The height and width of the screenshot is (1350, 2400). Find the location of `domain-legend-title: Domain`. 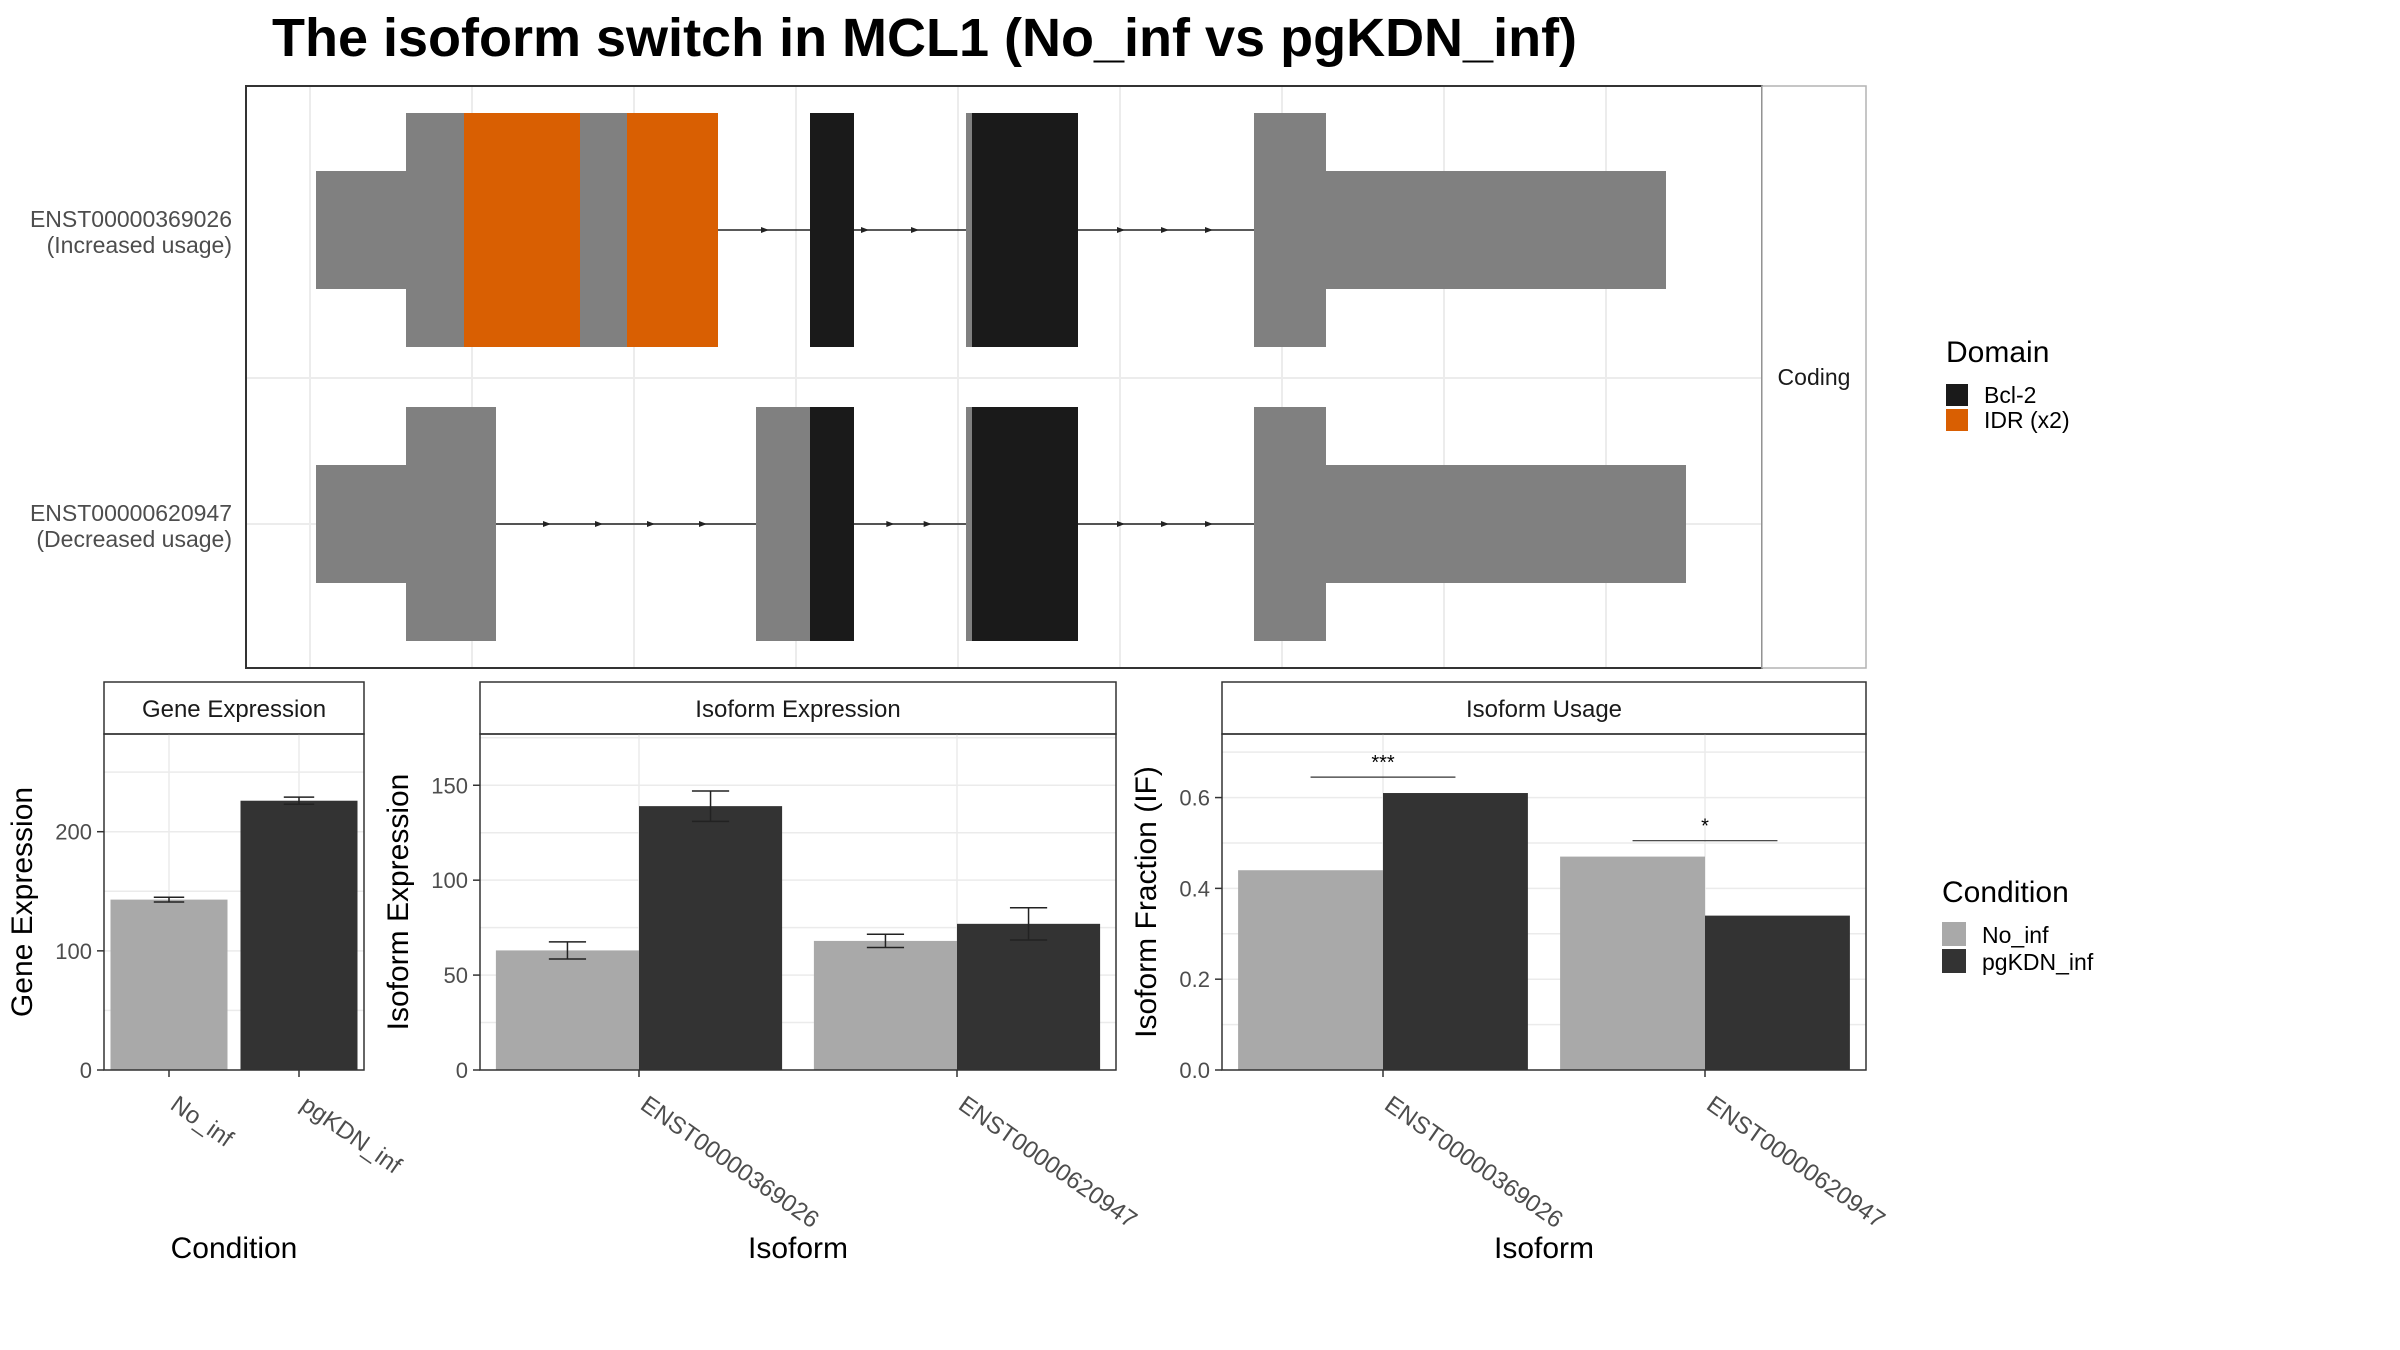

domain-legend-title: Domain is located at coordinates (1997, 352).